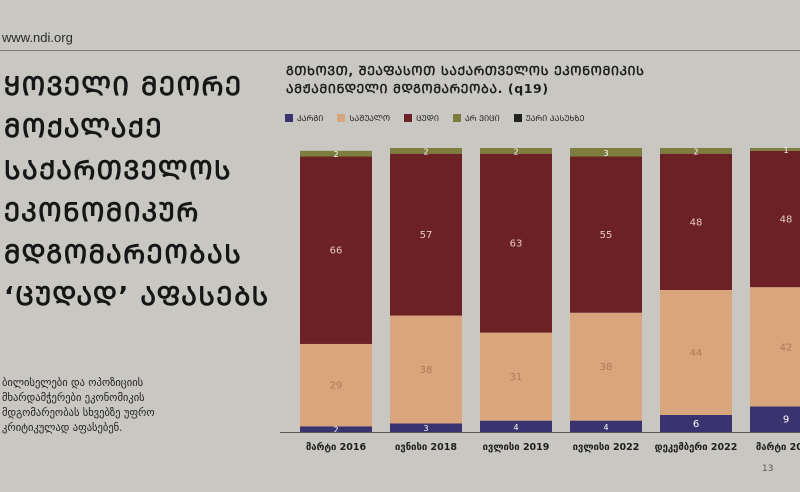  I want to click on legend-label: ᲙᲐᲠᲒᲘ, so click(310, 118).